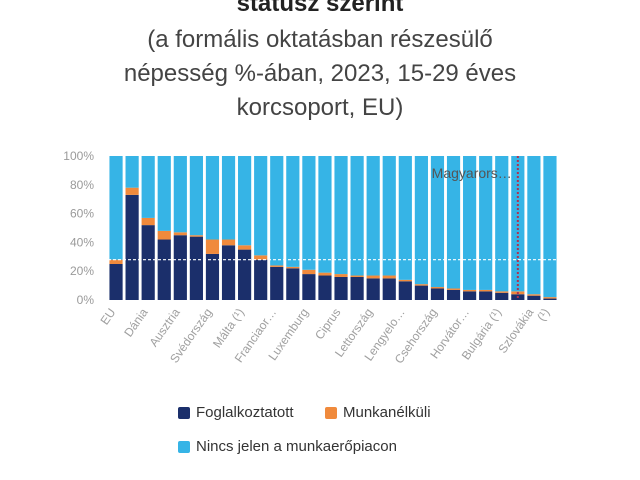 This screenshot has width=640, height=480. What do you see at coordinates (387, 412) in the screenshot?
I see `legend-label-unemployed: Munkanélküli` at bounding box center [387, 412].